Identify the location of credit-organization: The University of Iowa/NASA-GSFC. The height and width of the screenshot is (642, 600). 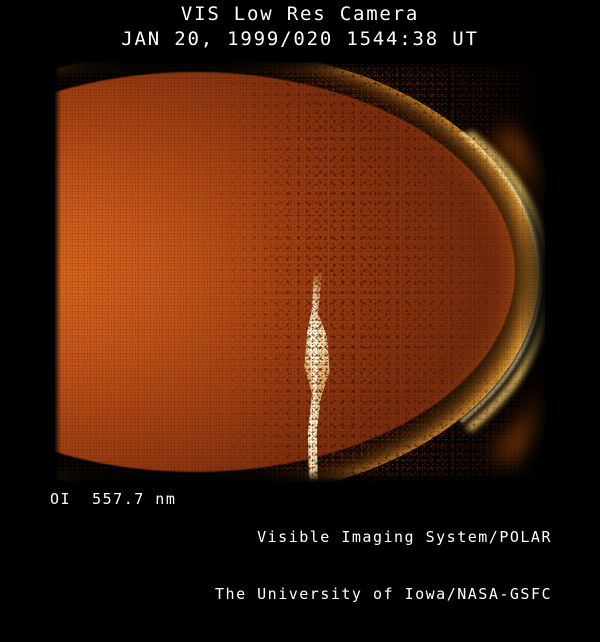
(383, 594).